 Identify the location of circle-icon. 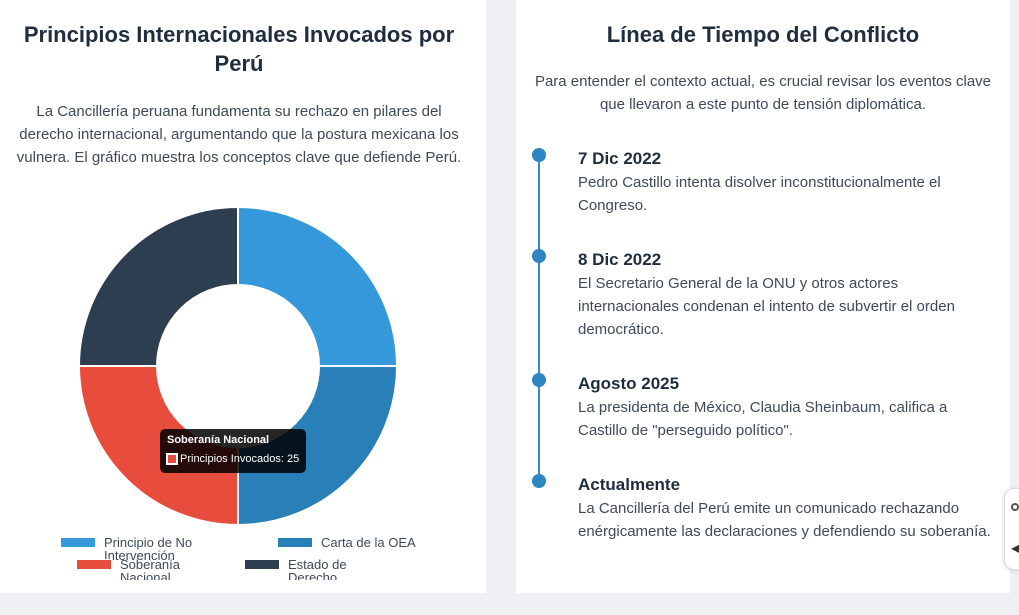
(1015, 507).